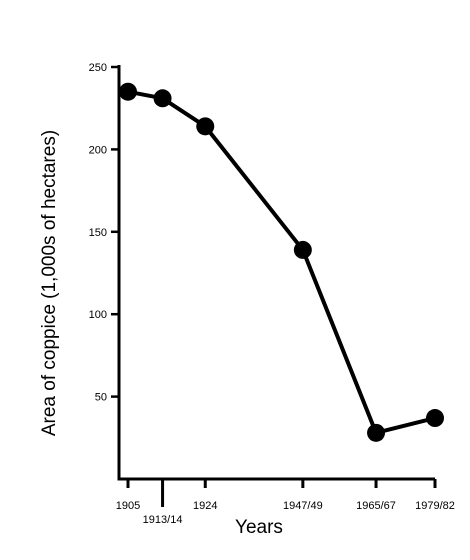 This screenshot has height=560, width=470. Describe the element at coordinates (98, 68) in the screenshot. I see `y-tick-label: 250` at that location.